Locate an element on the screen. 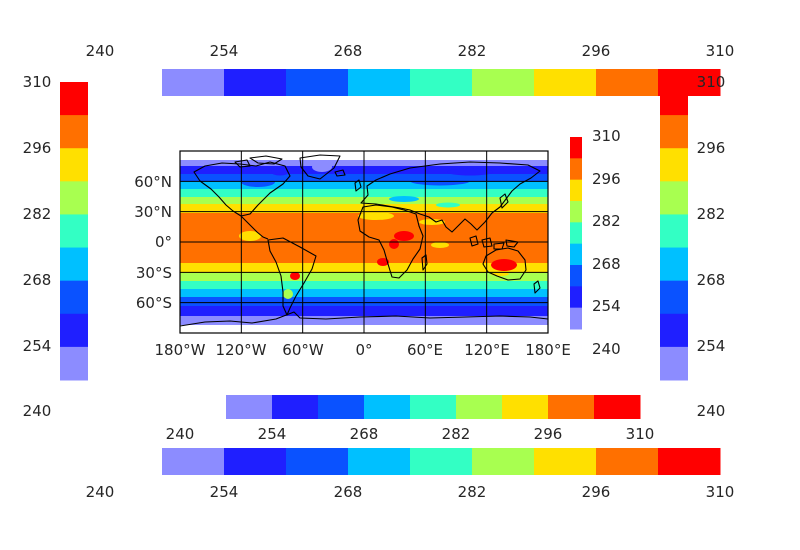 The image size is (800, 550). lon-label-180w: 180°W is located at coordinates (180, 350).